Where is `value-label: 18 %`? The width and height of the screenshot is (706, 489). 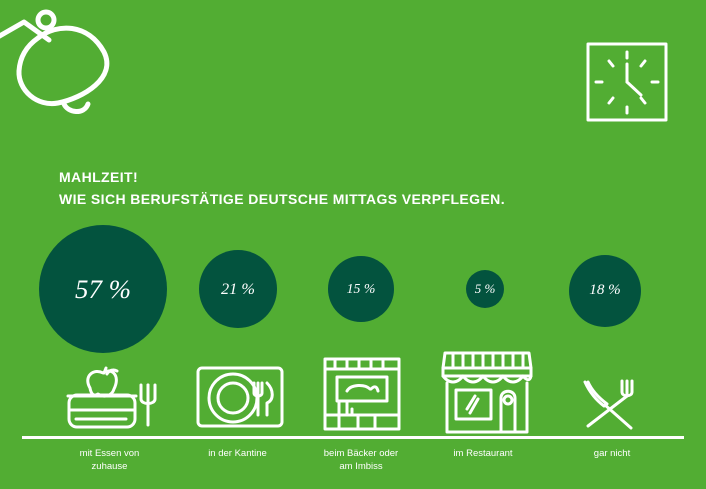 value-label: 18 % is located at coordinates (605, 290).